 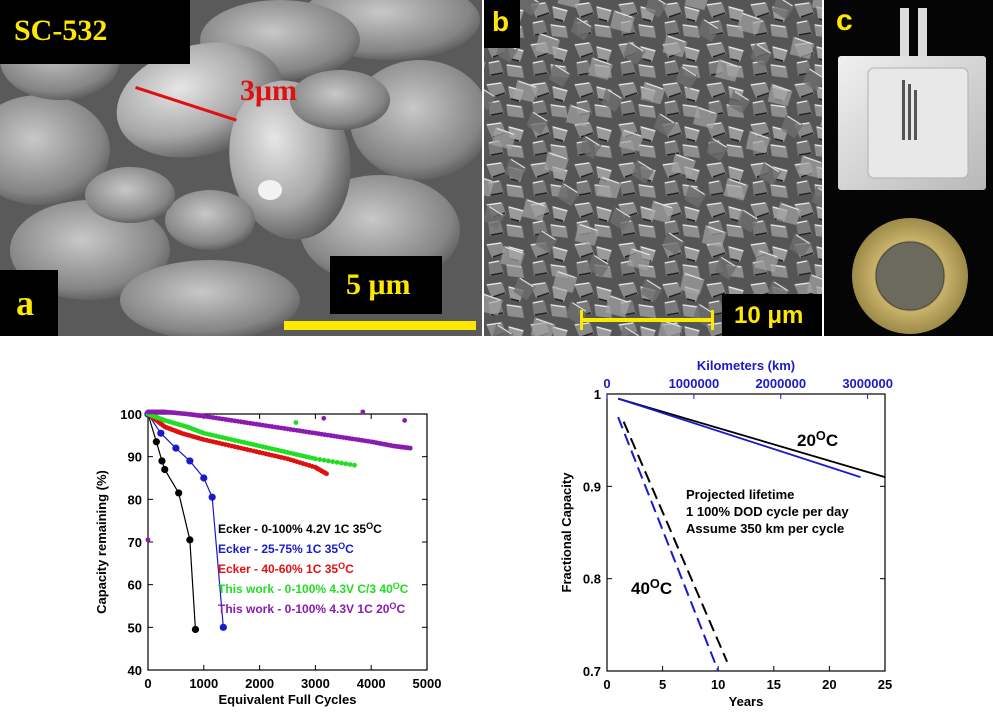 I want to click on scalebar-a-label: 5 μm, so click(x=378, y=284).